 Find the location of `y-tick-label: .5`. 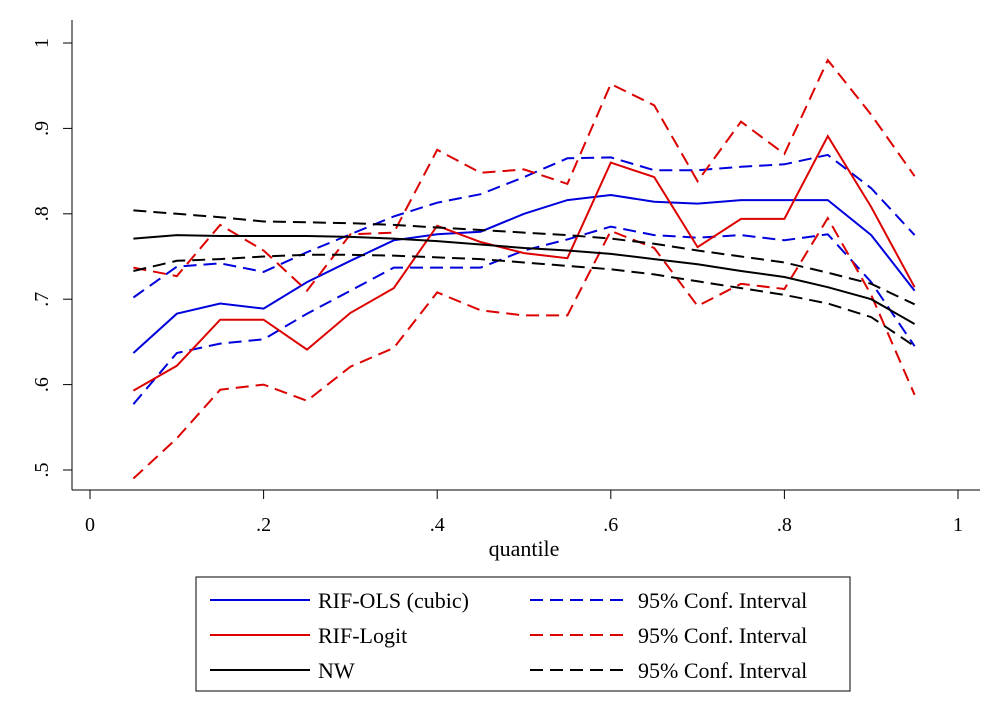

y-tick-label: .5 is located at coordinates (42, 470).